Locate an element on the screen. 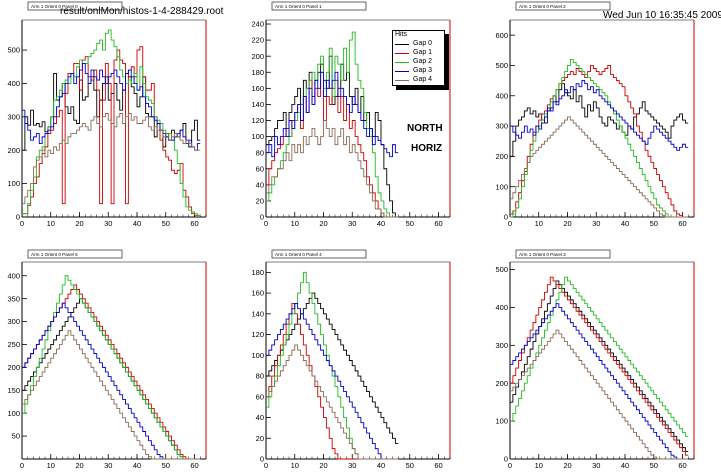  legend-swatch is located at coordinates (402, 53).